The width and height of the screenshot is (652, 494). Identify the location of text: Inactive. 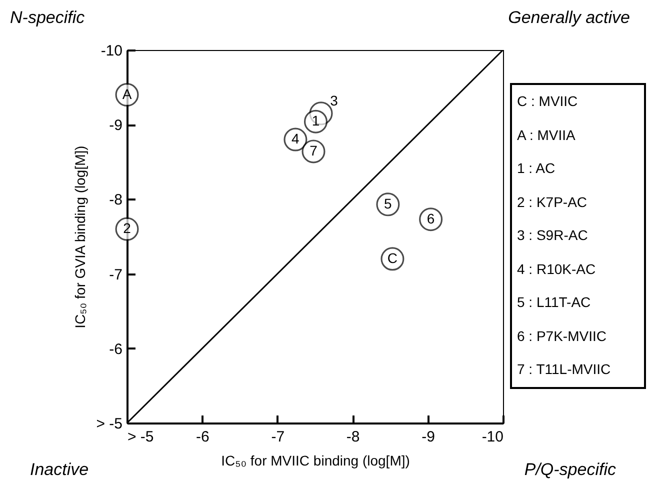
(59, 470).